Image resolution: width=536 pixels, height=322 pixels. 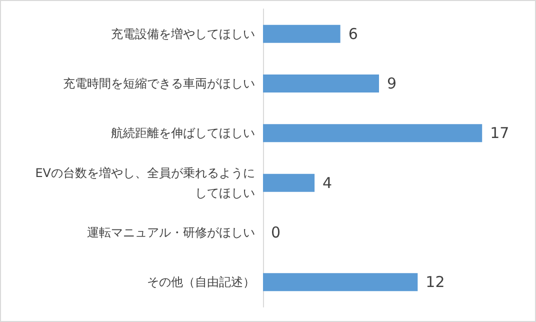 I want to click on y-tick-label: 運転マニュアル・研修がほしい, so click(x=171, y=233).